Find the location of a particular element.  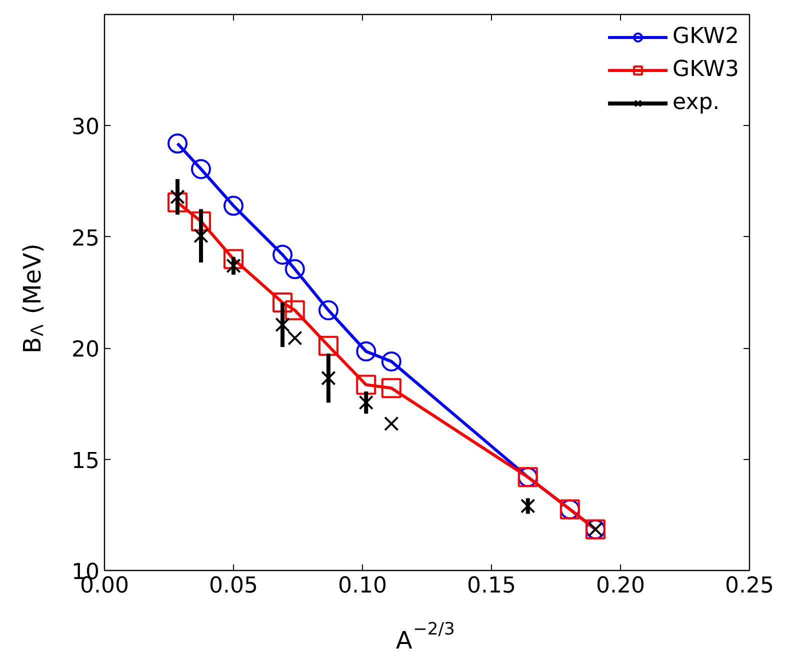

legend-label: GKW2 is located at coordinates (705, 36).